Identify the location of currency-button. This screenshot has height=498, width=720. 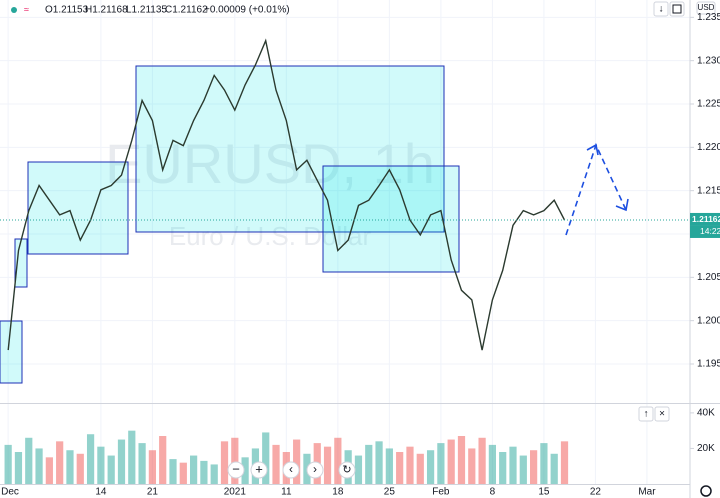
(706, 8).